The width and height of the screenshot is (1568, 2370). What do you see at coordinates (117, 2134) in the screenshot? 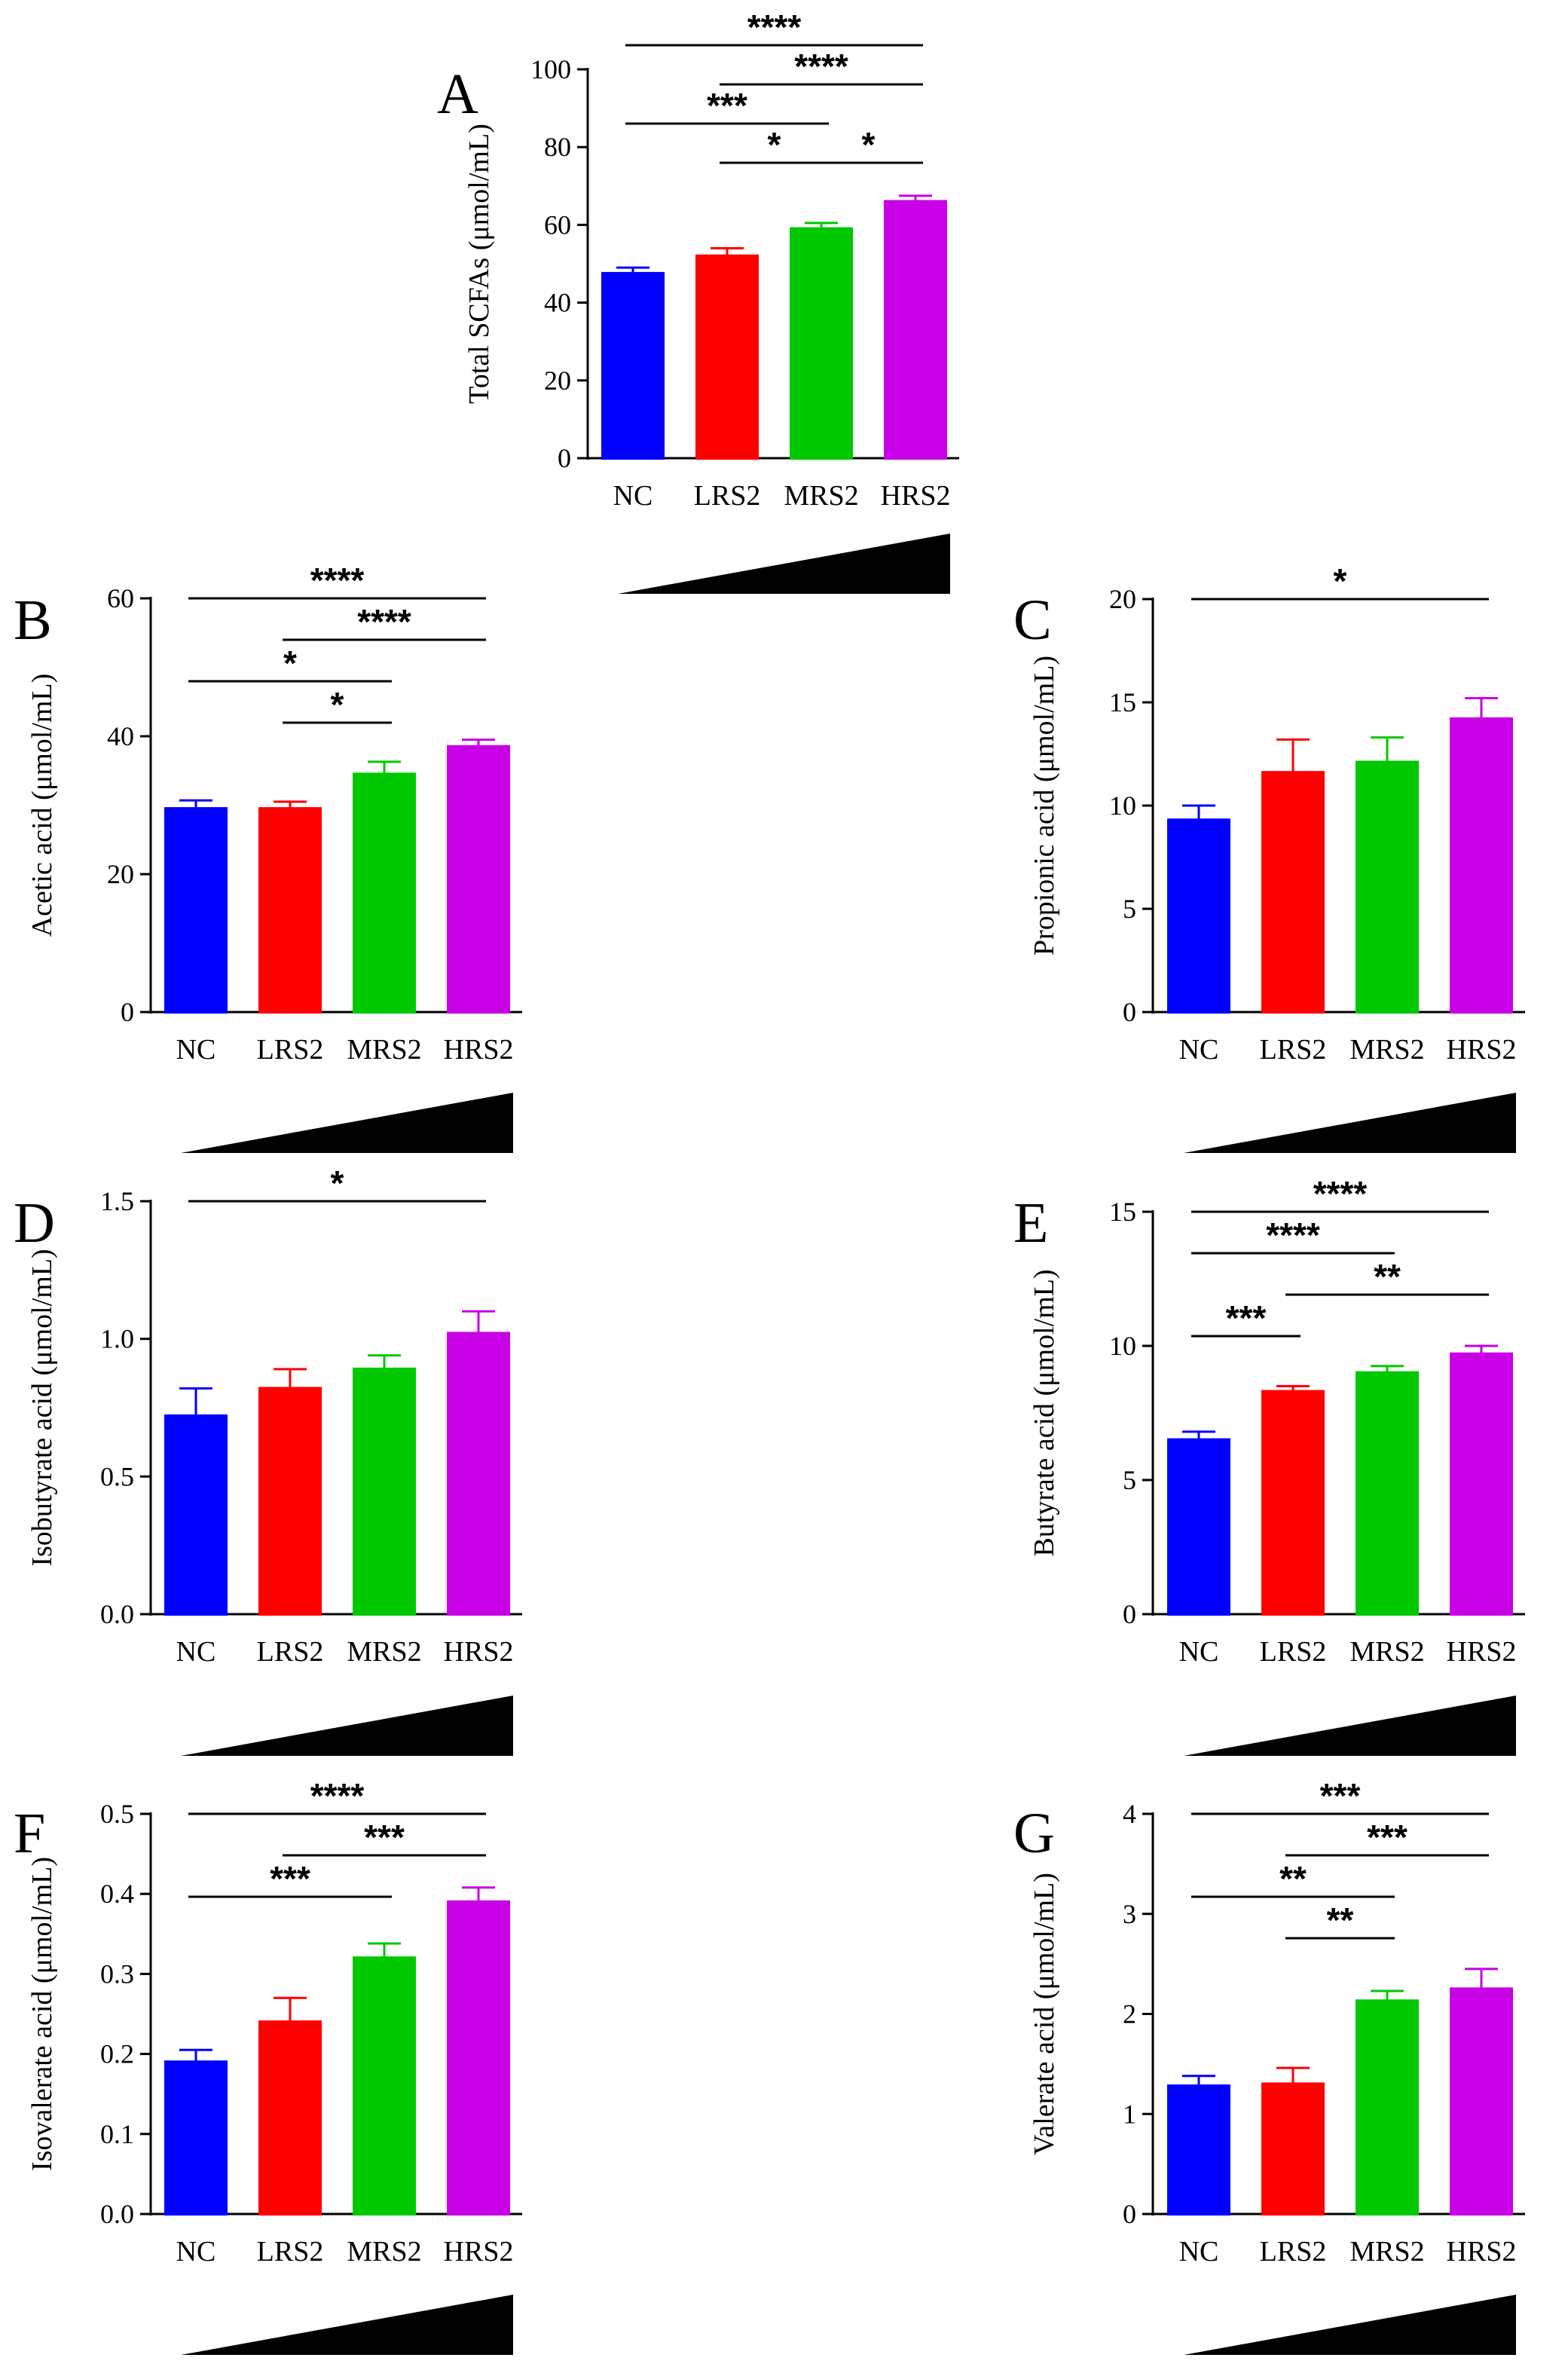
I see `y-tick-label: 0.1` at bounding box center [117, 2134].